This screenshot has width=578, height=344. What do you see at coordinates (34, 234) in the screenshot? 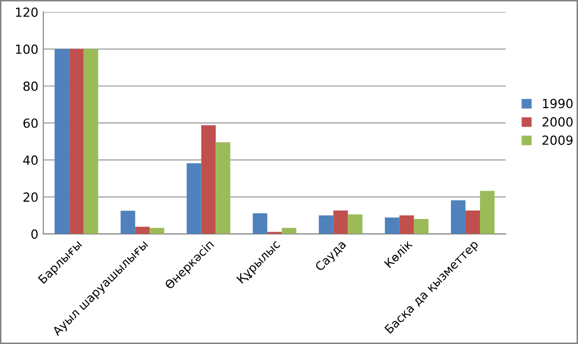
I see `y-tick-label: 0` at bounding box center [34, 234].